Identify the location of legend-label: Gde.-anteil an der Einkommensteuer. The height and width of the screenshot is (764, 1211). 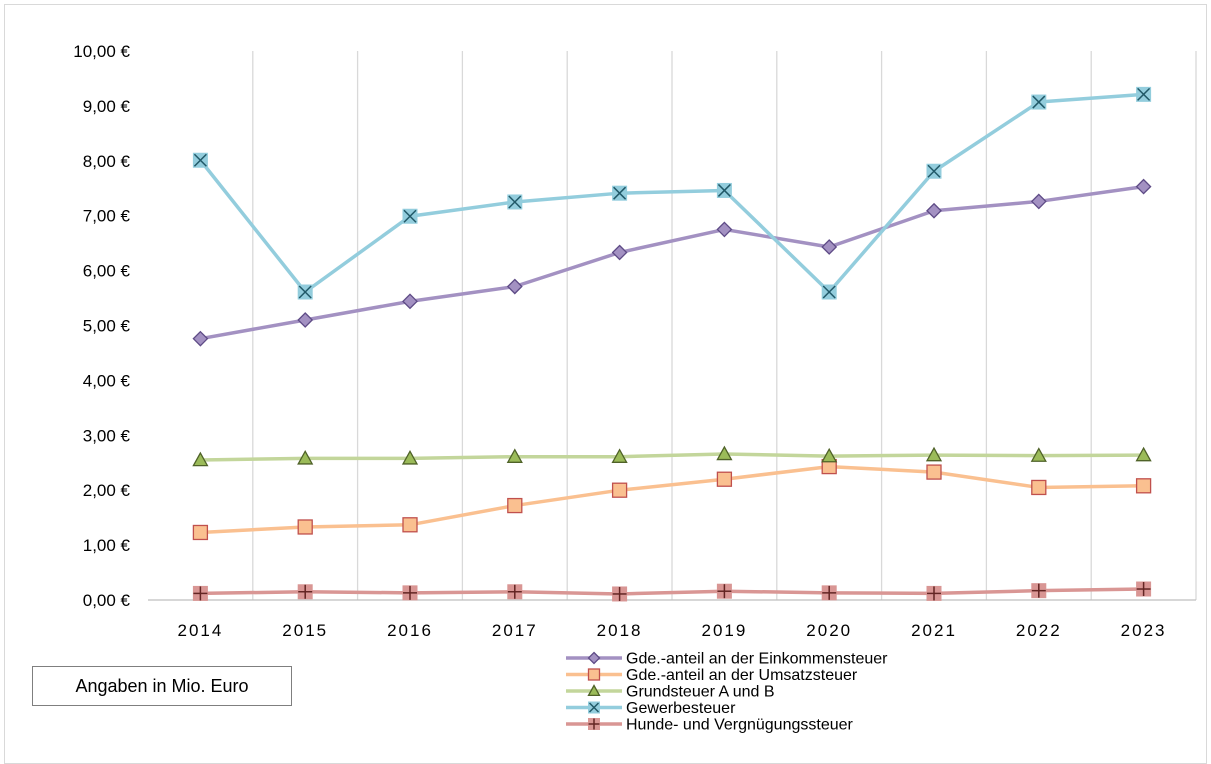
(757, 659).